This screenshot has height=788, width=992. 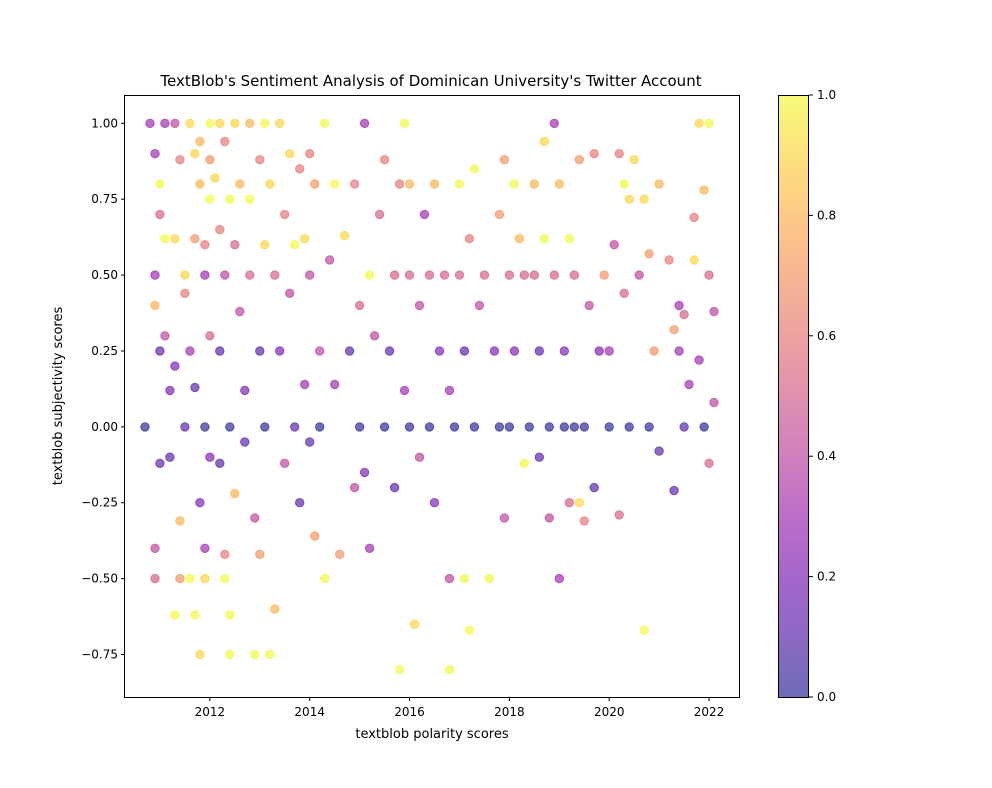 What do you see at coordinates (104, 351) in the screenshot?
I see `y-tick-label: 0.25` at bounding box center [104, 351].